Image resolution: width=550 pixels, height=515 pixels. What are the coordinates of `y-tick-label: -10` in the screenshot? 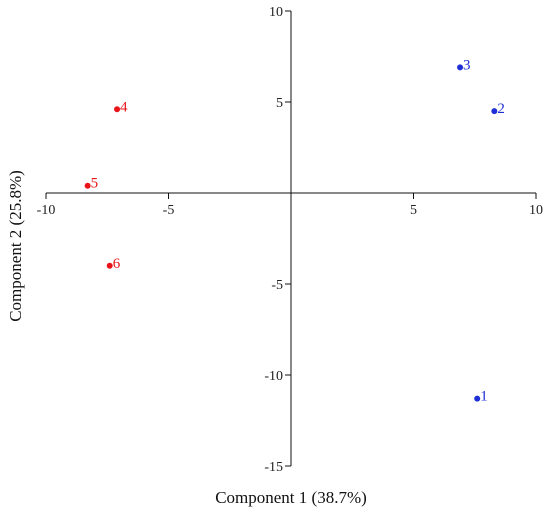 It's located at (273, 376).